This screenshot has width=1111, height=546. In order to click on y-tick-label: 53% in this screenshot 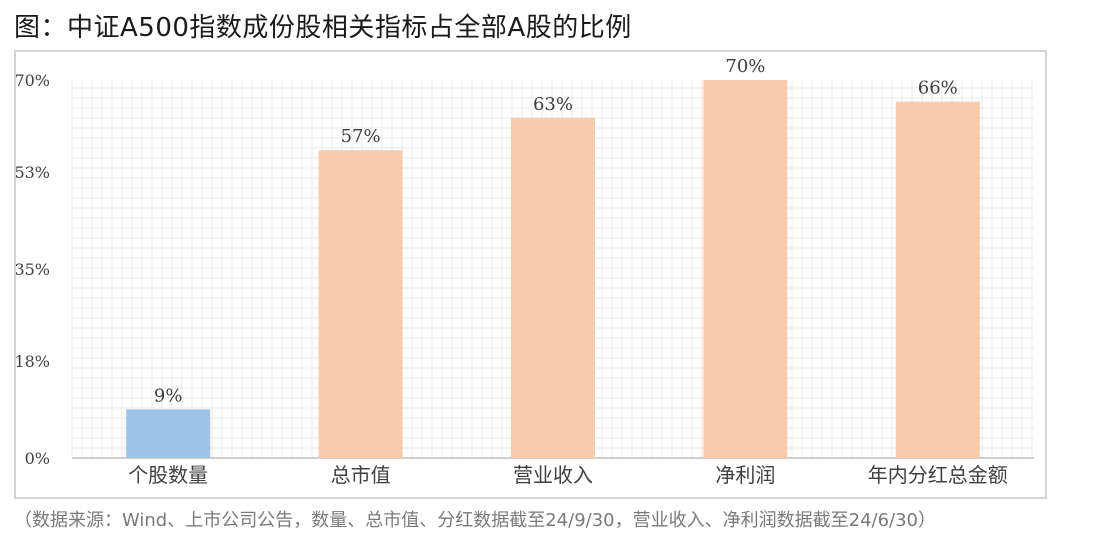, I will do `click(33, 172)`.